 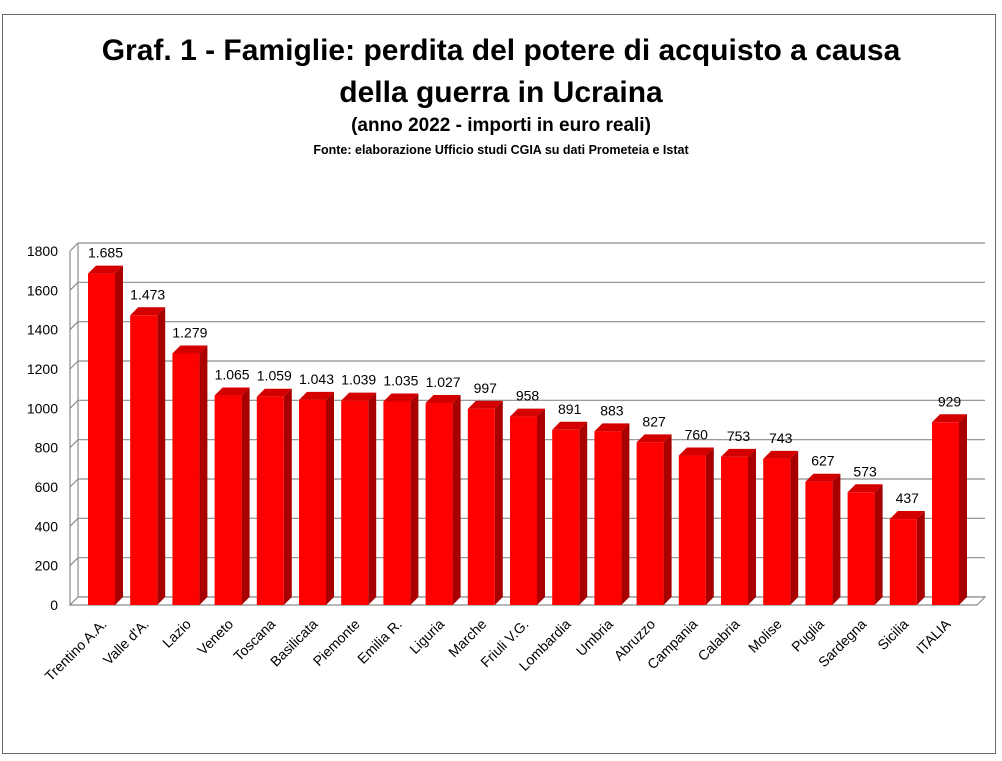 I want to click on data-label: 958, so click(x=528, y=396).